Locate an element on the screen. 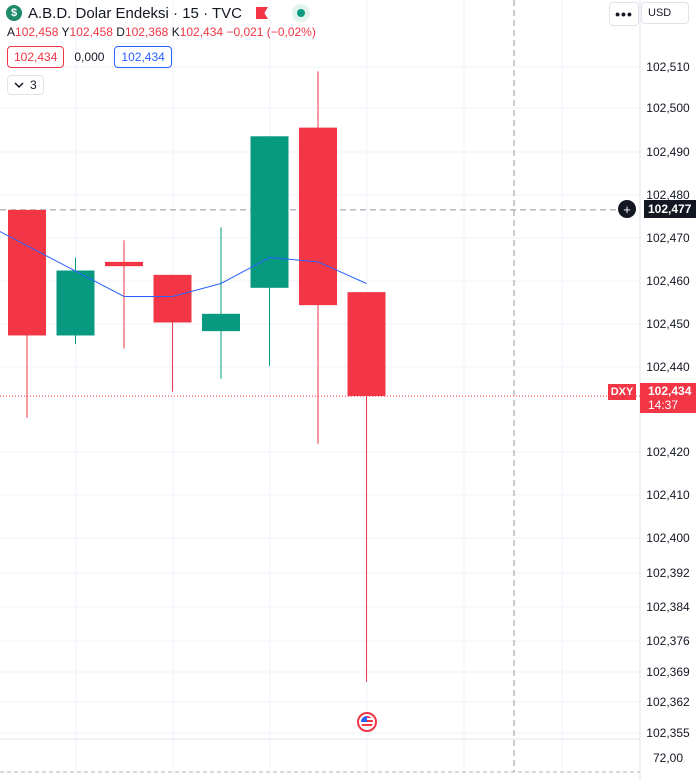 The width and height of the screenshot is (696, 780). last-price-label: 102,434 14:37 is located at coordinates (668, 398).